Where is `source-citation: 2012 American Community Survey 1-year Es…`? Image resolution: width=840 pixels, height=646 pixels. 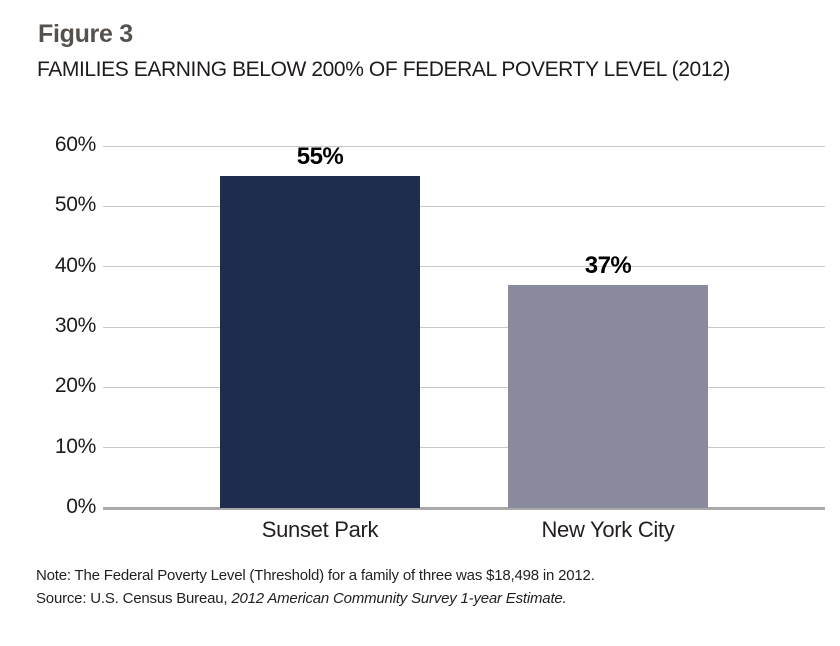 source-citation: 2012 American Community Survey 1-year Es… is located at coordinates (399, 598).